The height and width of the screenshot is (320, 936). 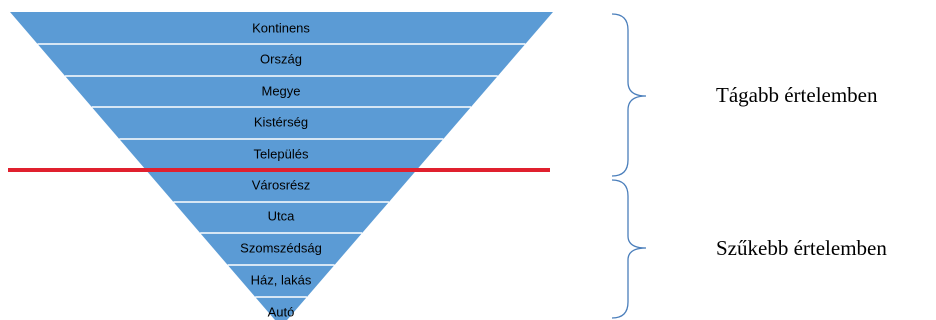 What do you see at coordinates (281, 247) in the screenshot?
I see `level-label-szomszedsag: Szomszédság` at bounding box center [281, 247].